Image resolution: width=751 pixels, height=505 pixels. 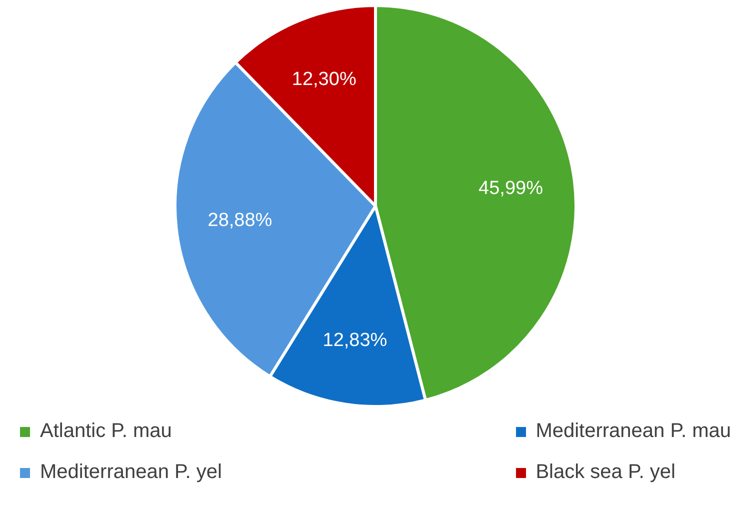 I want to click on legend-label: Atlantic P. mau, so click(x=106, y=431).